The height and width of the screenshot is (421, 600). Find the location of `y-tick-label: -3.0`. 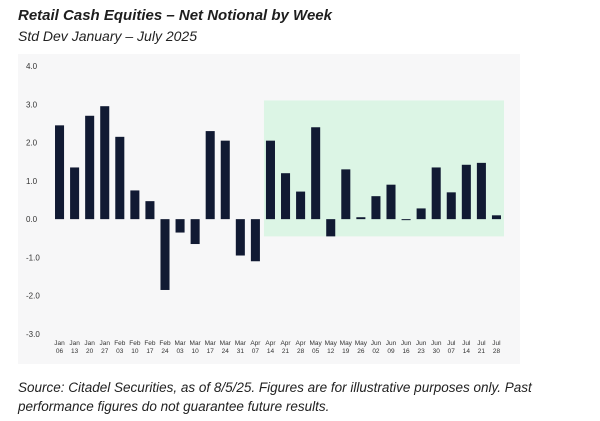

y-tick-label: -3.0 is located at coordinates (33, 334).